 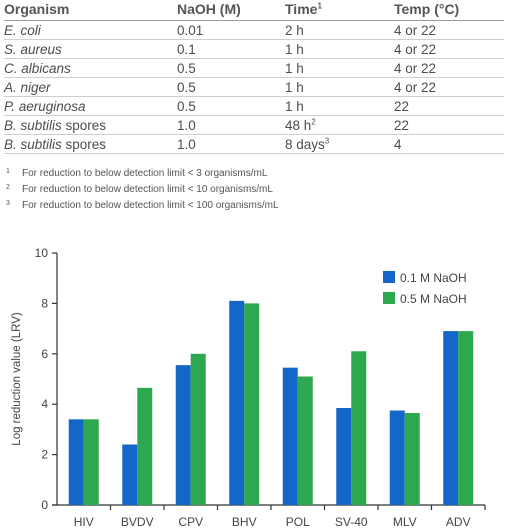 I want to click on table-row: S. aureus 0.1 1 h 4 or 22, so click(x=254, y=49).